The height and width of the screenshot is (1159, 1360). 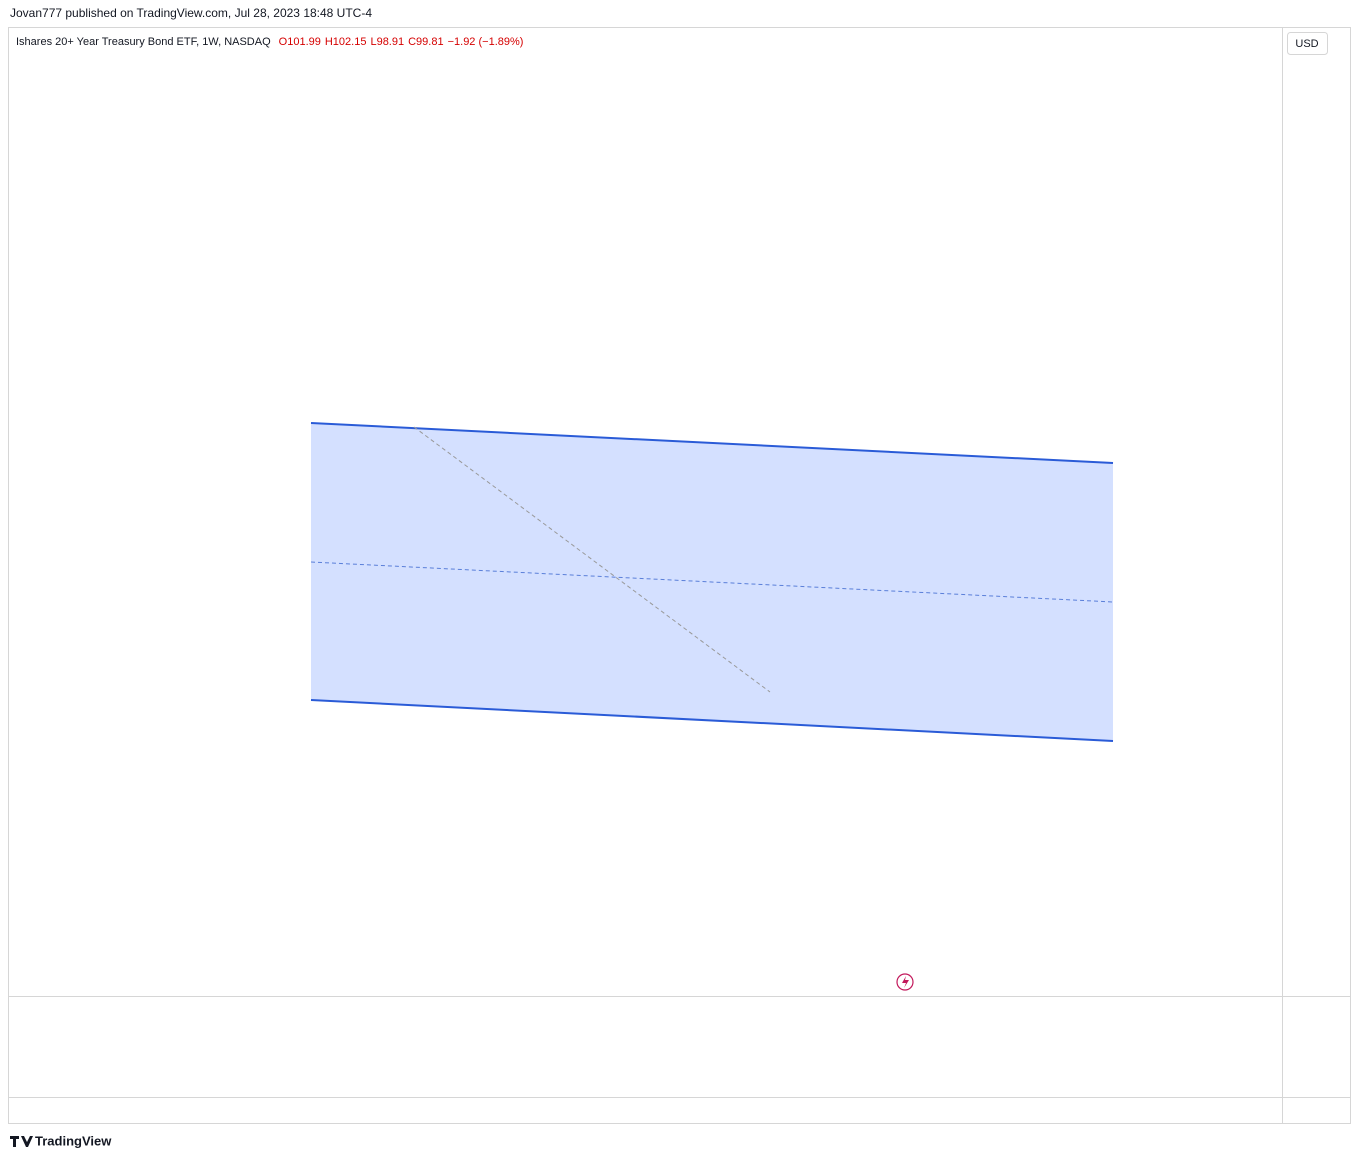 I want to click on legend-value: −1.92 (−1.89%), so click(x=486, y=42).